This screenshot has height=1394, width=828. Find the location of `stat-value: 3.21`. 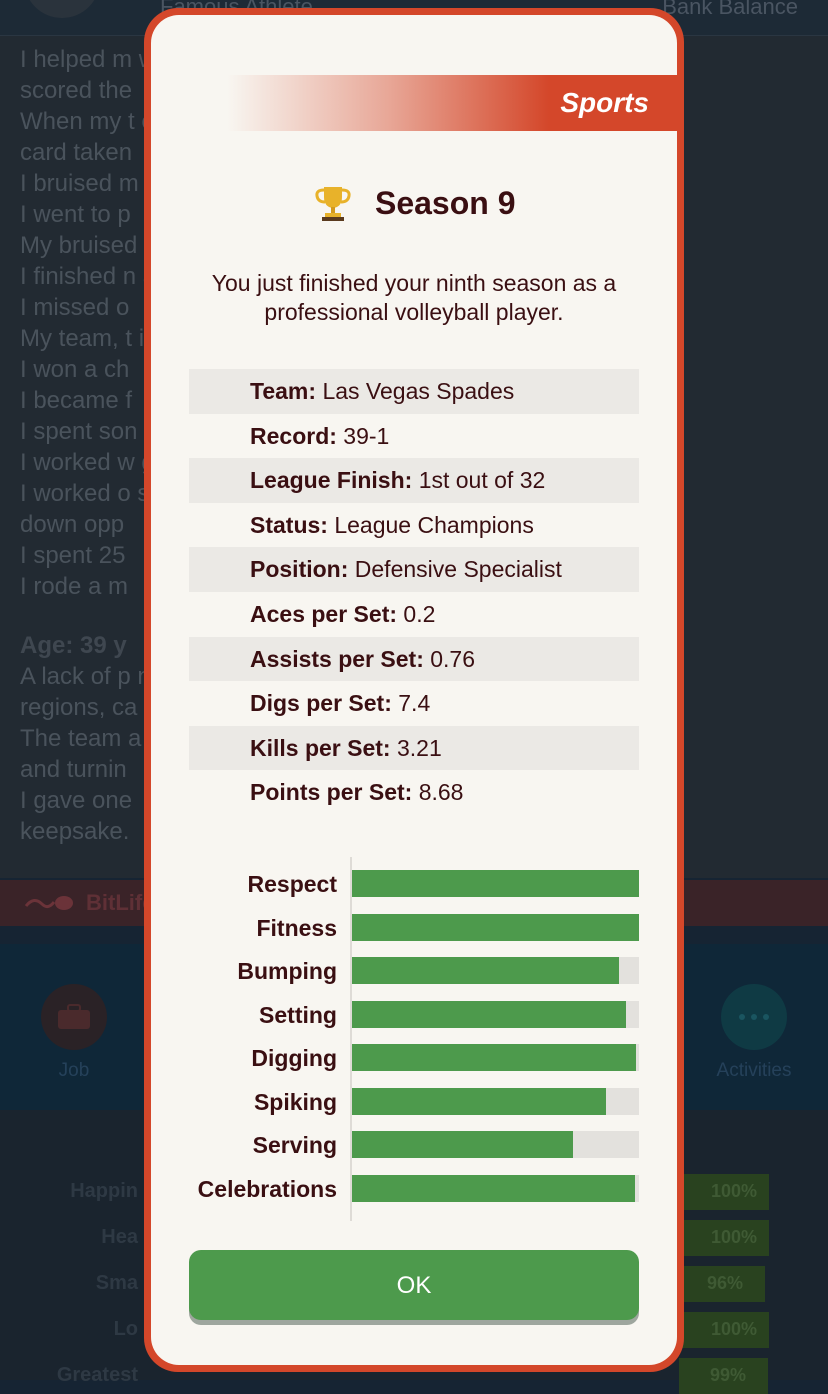

stat-value: 3.21 is located at coordinates (419, 747).